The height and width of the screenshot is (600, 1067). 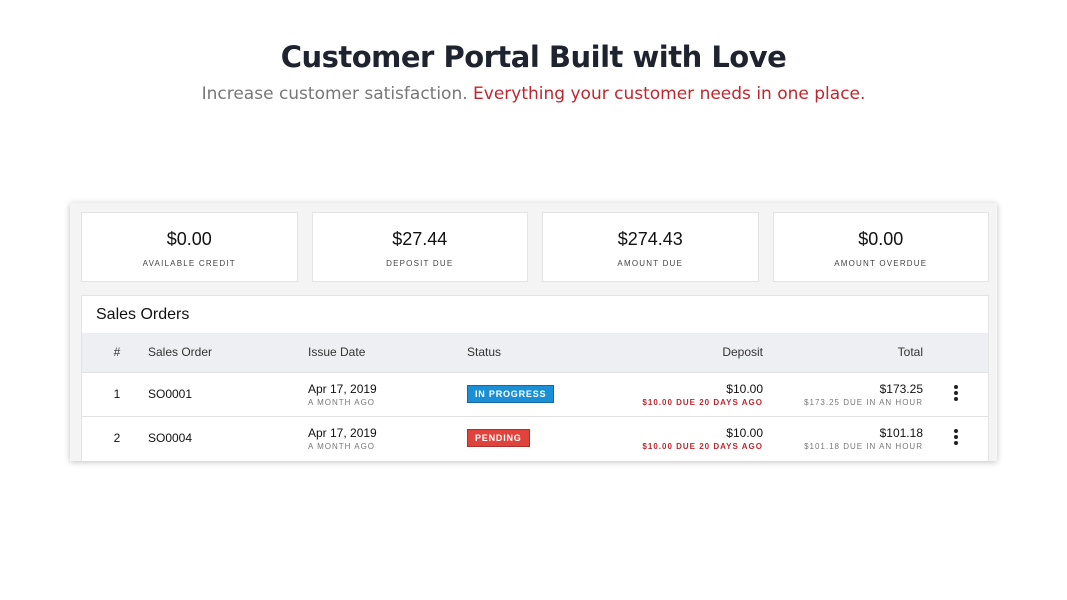 I want to click on total-amount: $173.25, so click(x=901, y=388).